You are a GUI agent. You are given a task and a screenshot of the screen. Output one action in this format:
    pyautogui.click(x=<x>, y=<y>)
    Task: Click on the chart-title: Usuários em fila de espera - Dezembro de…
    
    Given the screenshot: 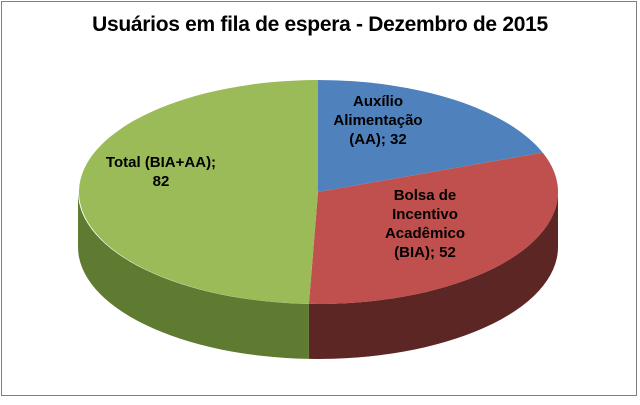 What is the action you would take?
    pyautogui.click(x=320, y=24)
    